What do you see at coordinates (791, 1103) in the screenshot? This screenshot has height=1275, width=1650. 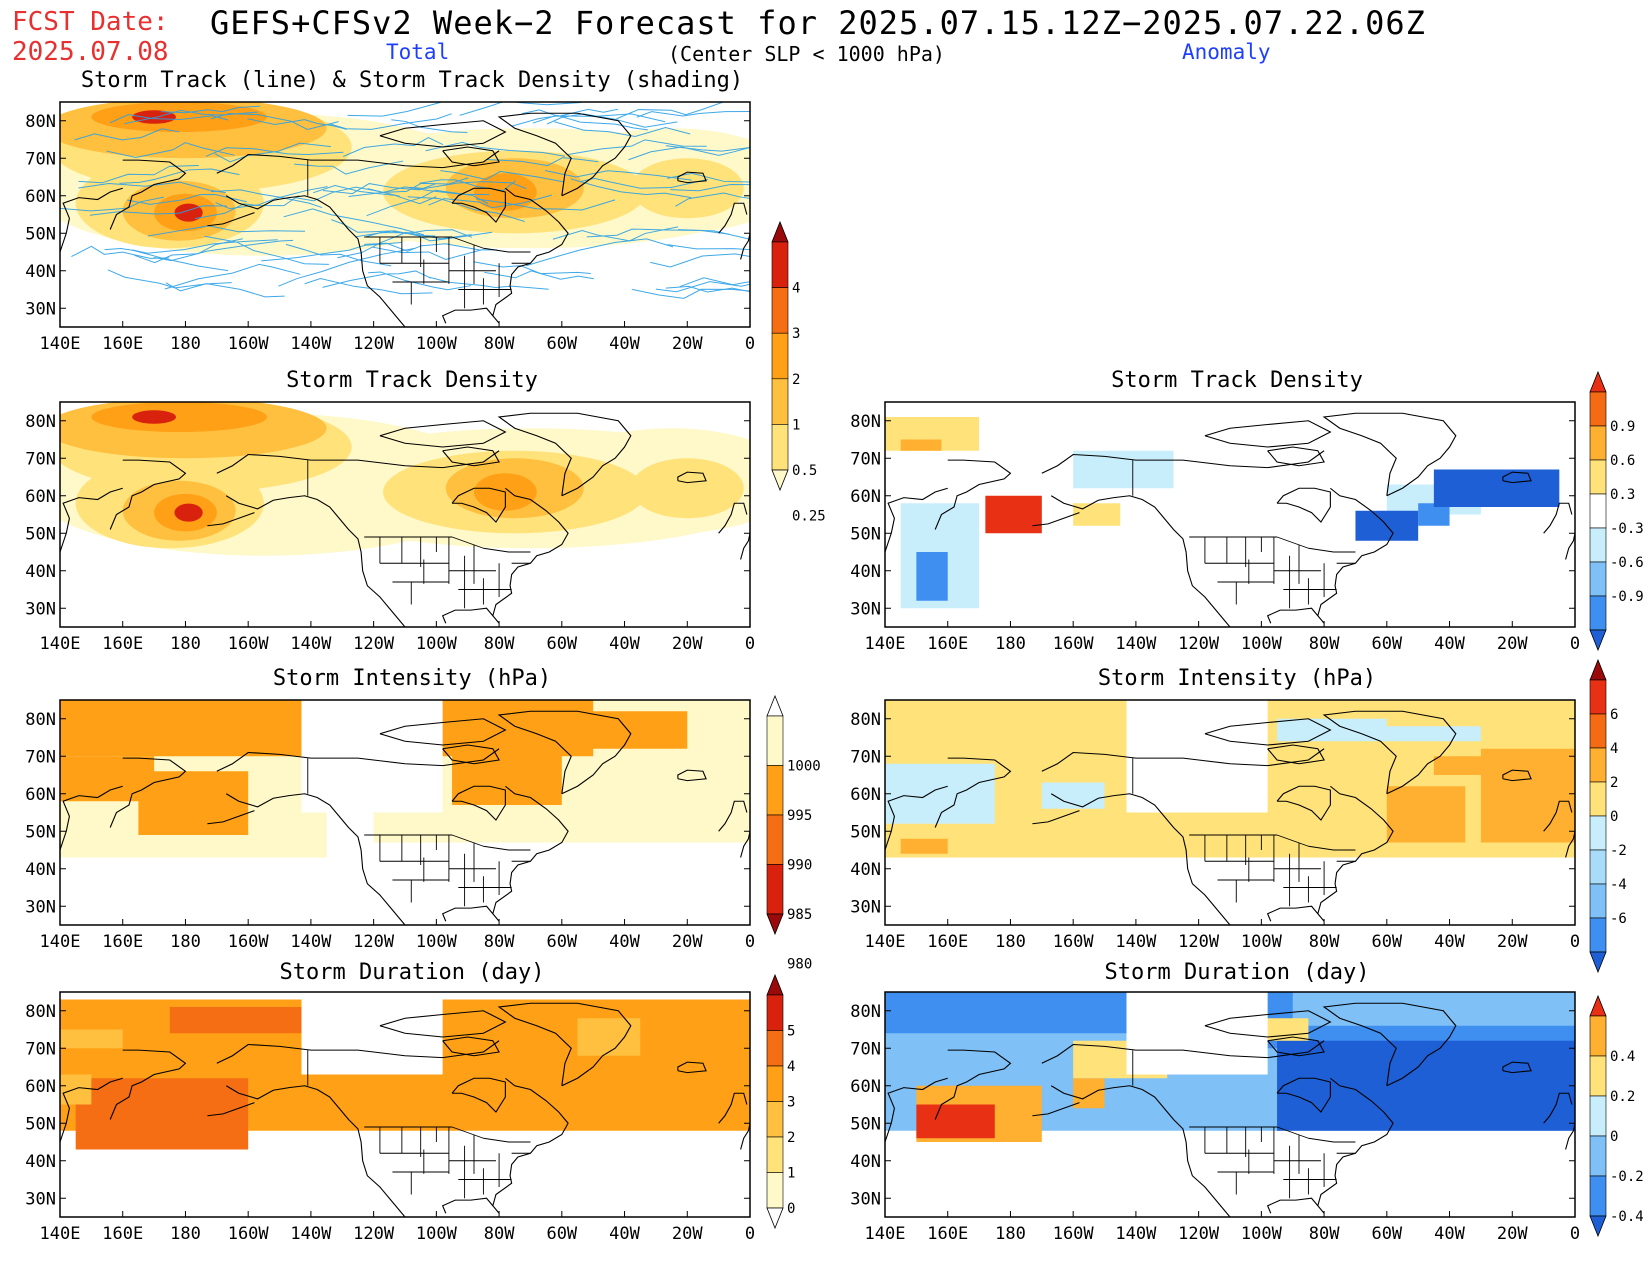 I see `colorbar-label: 3` at bounding box center [791, 1103].